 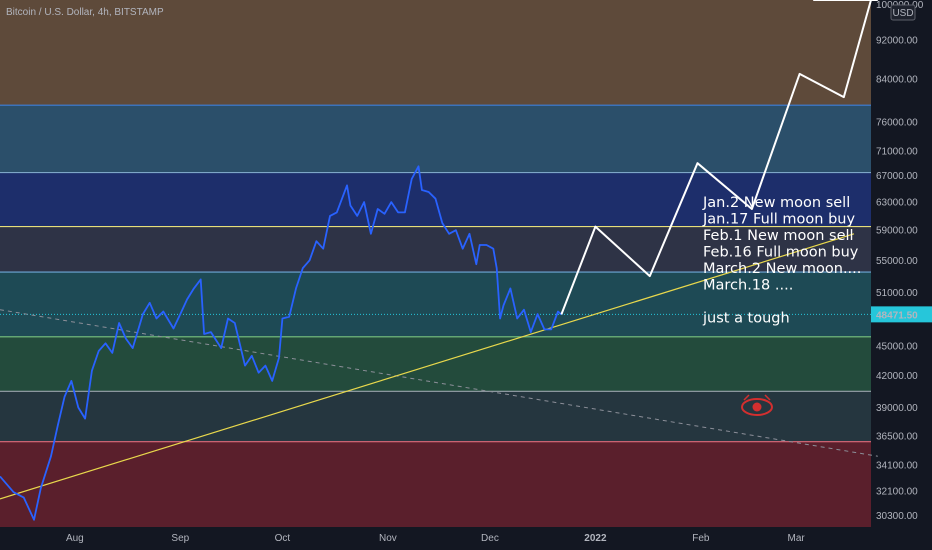 I want to click on currency-badge, so click(x=903, y=12).